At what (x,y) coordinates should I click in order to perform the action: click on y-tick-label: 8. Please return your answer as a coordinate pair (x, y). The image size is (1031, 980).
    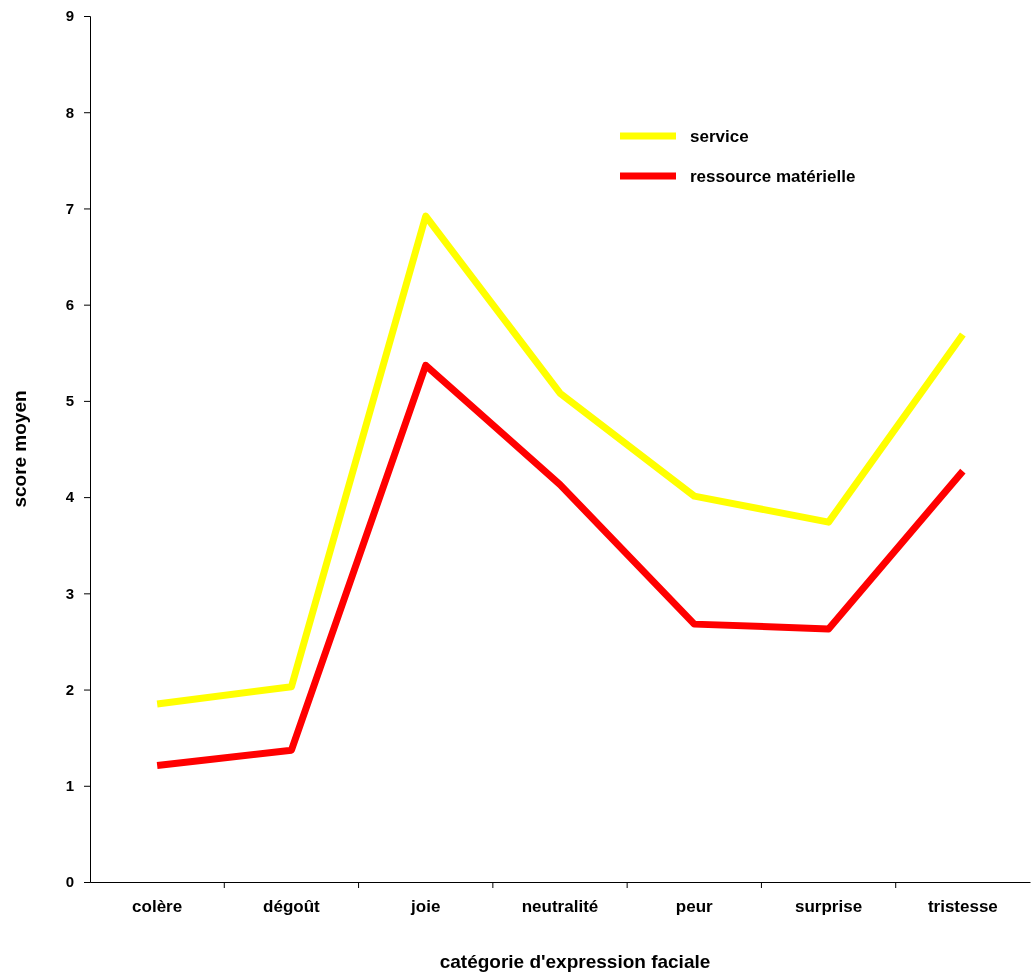
    Looking at the image, I should click on (69, 112).